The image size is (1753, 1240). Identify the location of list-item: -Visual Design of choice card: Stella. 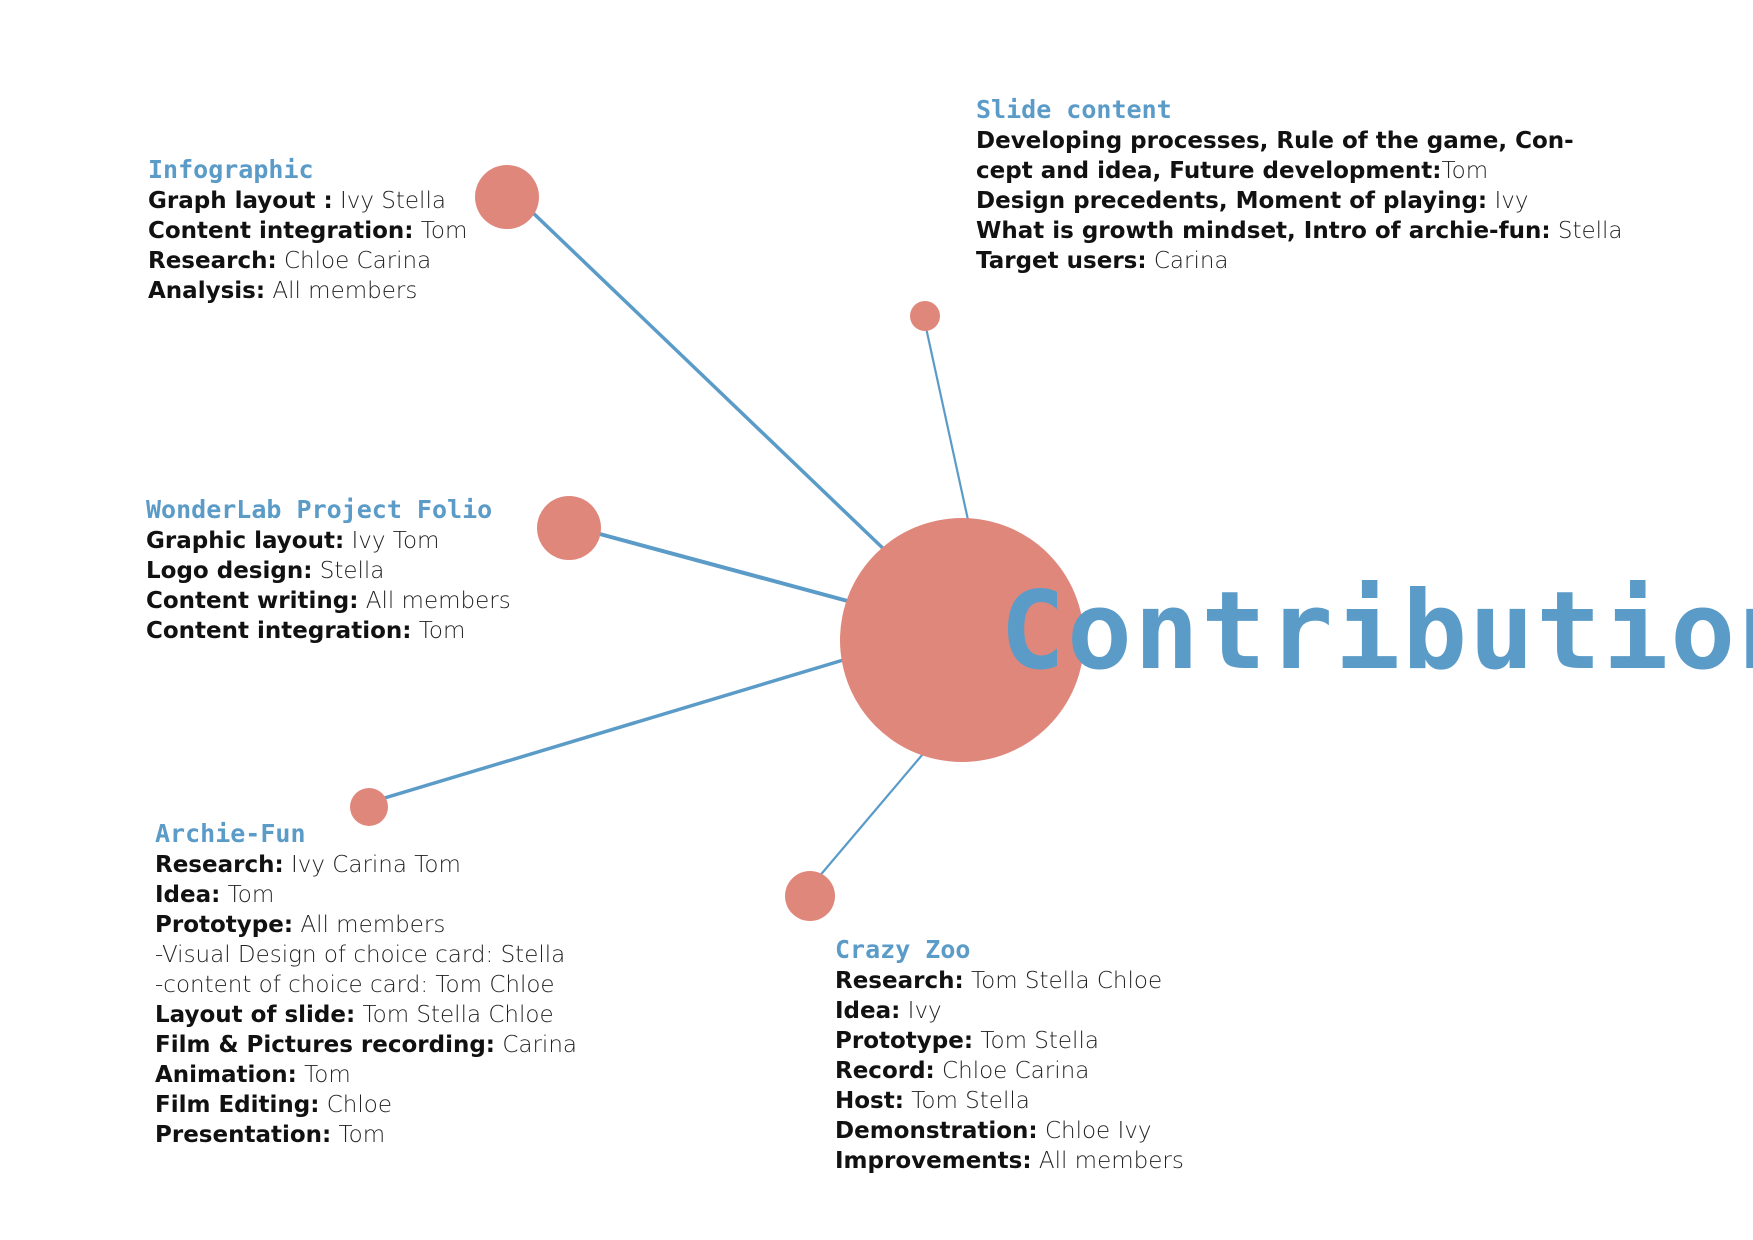
(360, 955).